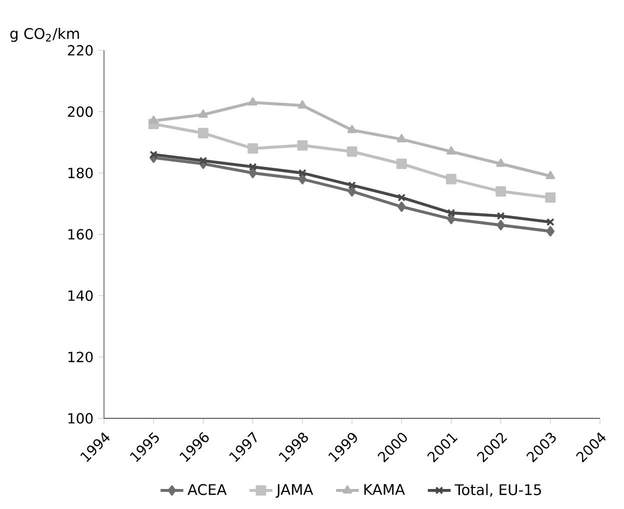 This screenshot has height=509, width=624. I want to click on y-tick-label: 100, so click(80, 418).